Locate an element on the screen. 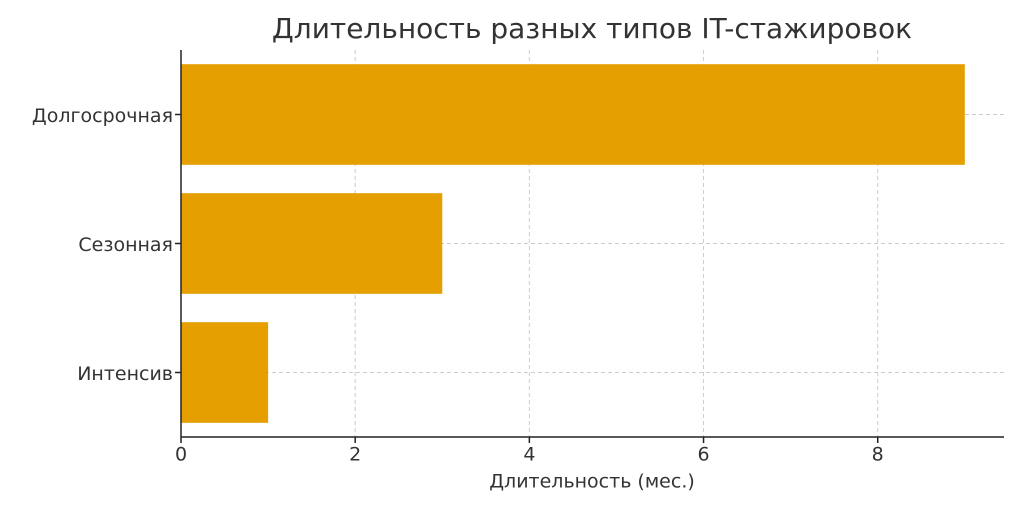 This screenshot has height=513, width=1024. x-tick-label: 8 is located at coordinates (878, 455).